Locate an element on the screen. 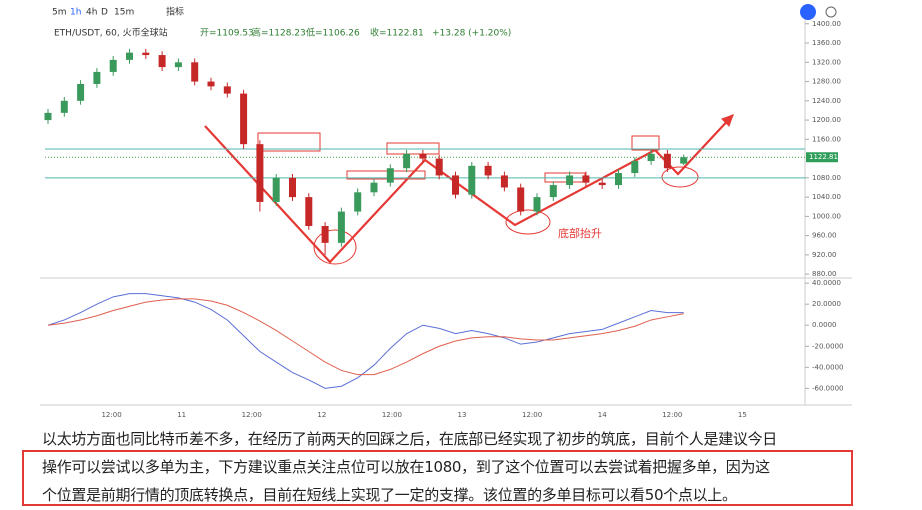  x-tick-label: 11 is located at coordinates (181, 415).